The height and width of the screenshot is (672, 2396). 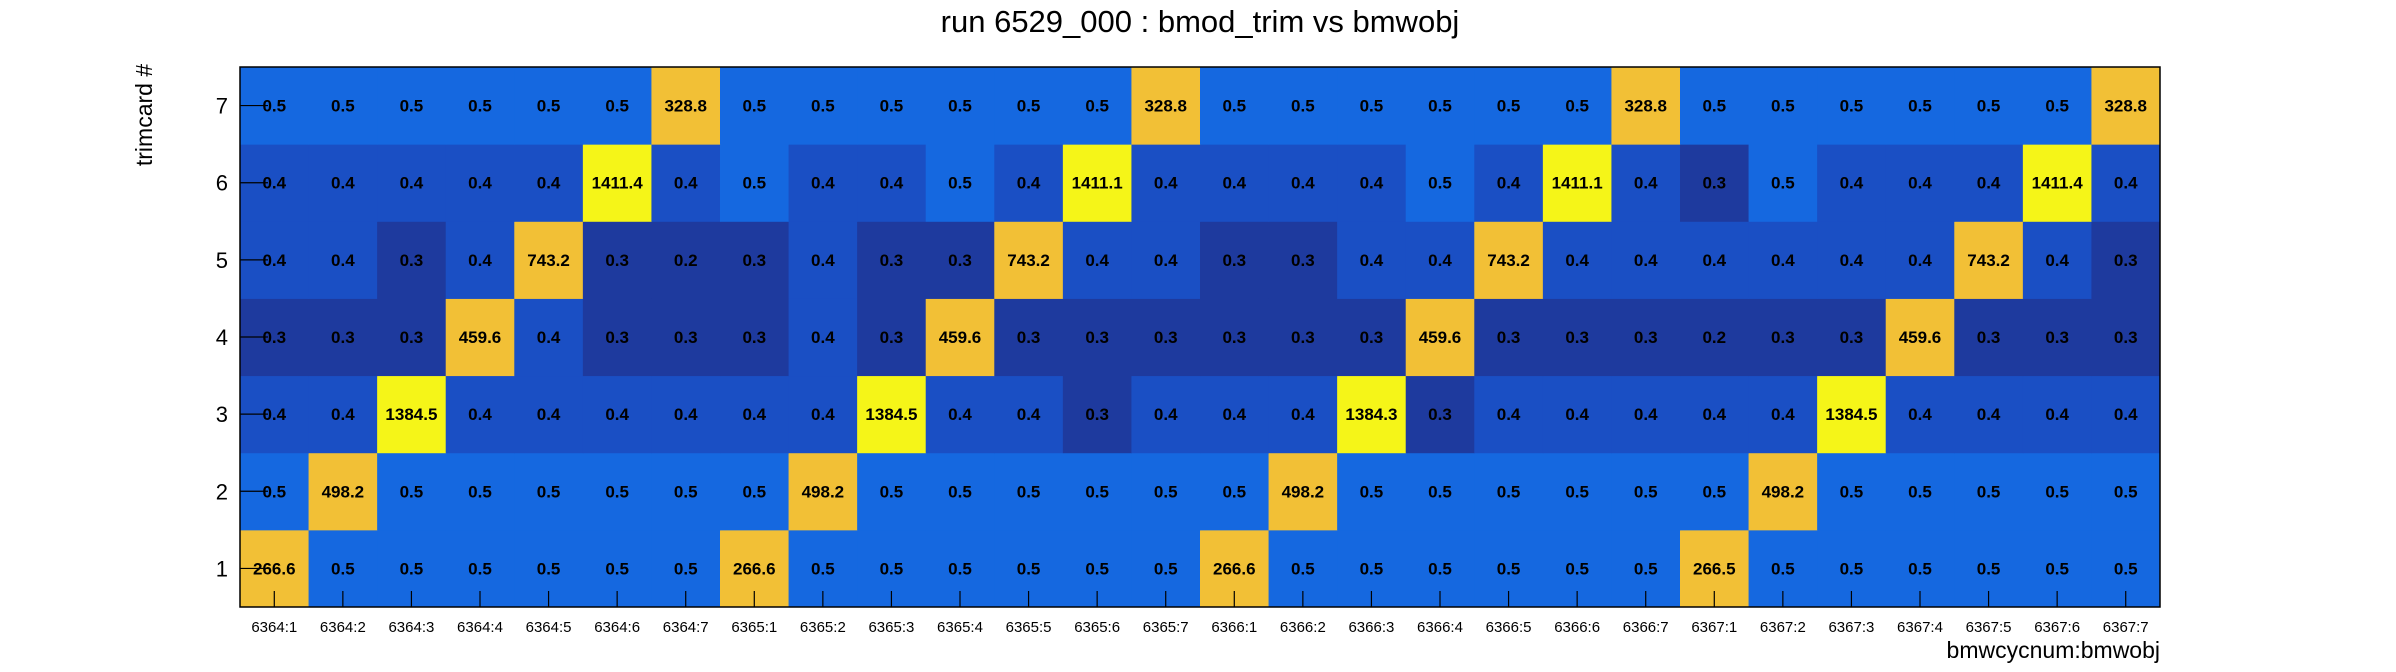 What do you see at coordinates (2125, 106) in the screenshot?
I see `cell-value-label: 328.8` at bounding box center [2125, 106].